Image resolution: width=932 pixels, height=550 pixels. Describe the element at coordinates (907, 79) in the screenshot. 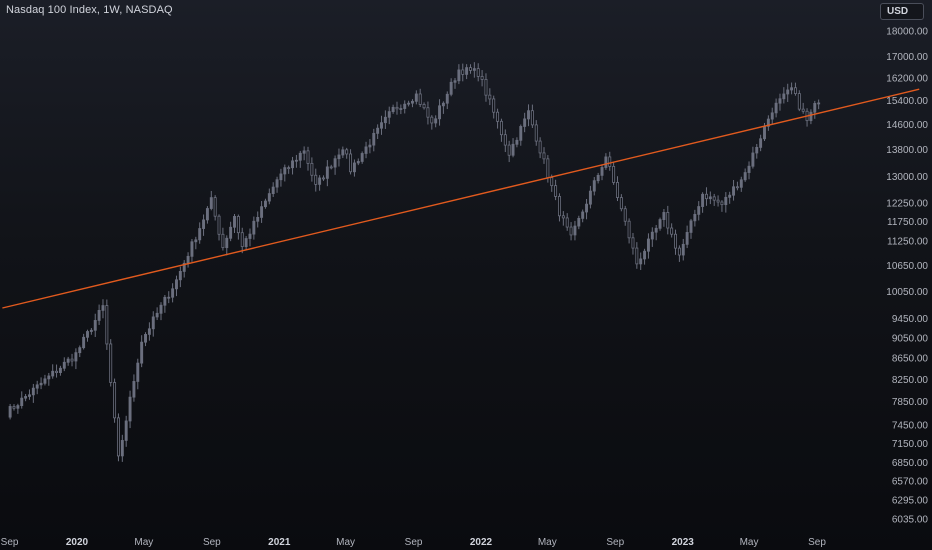

I see `y-tick-label: 16200.00` at that location.